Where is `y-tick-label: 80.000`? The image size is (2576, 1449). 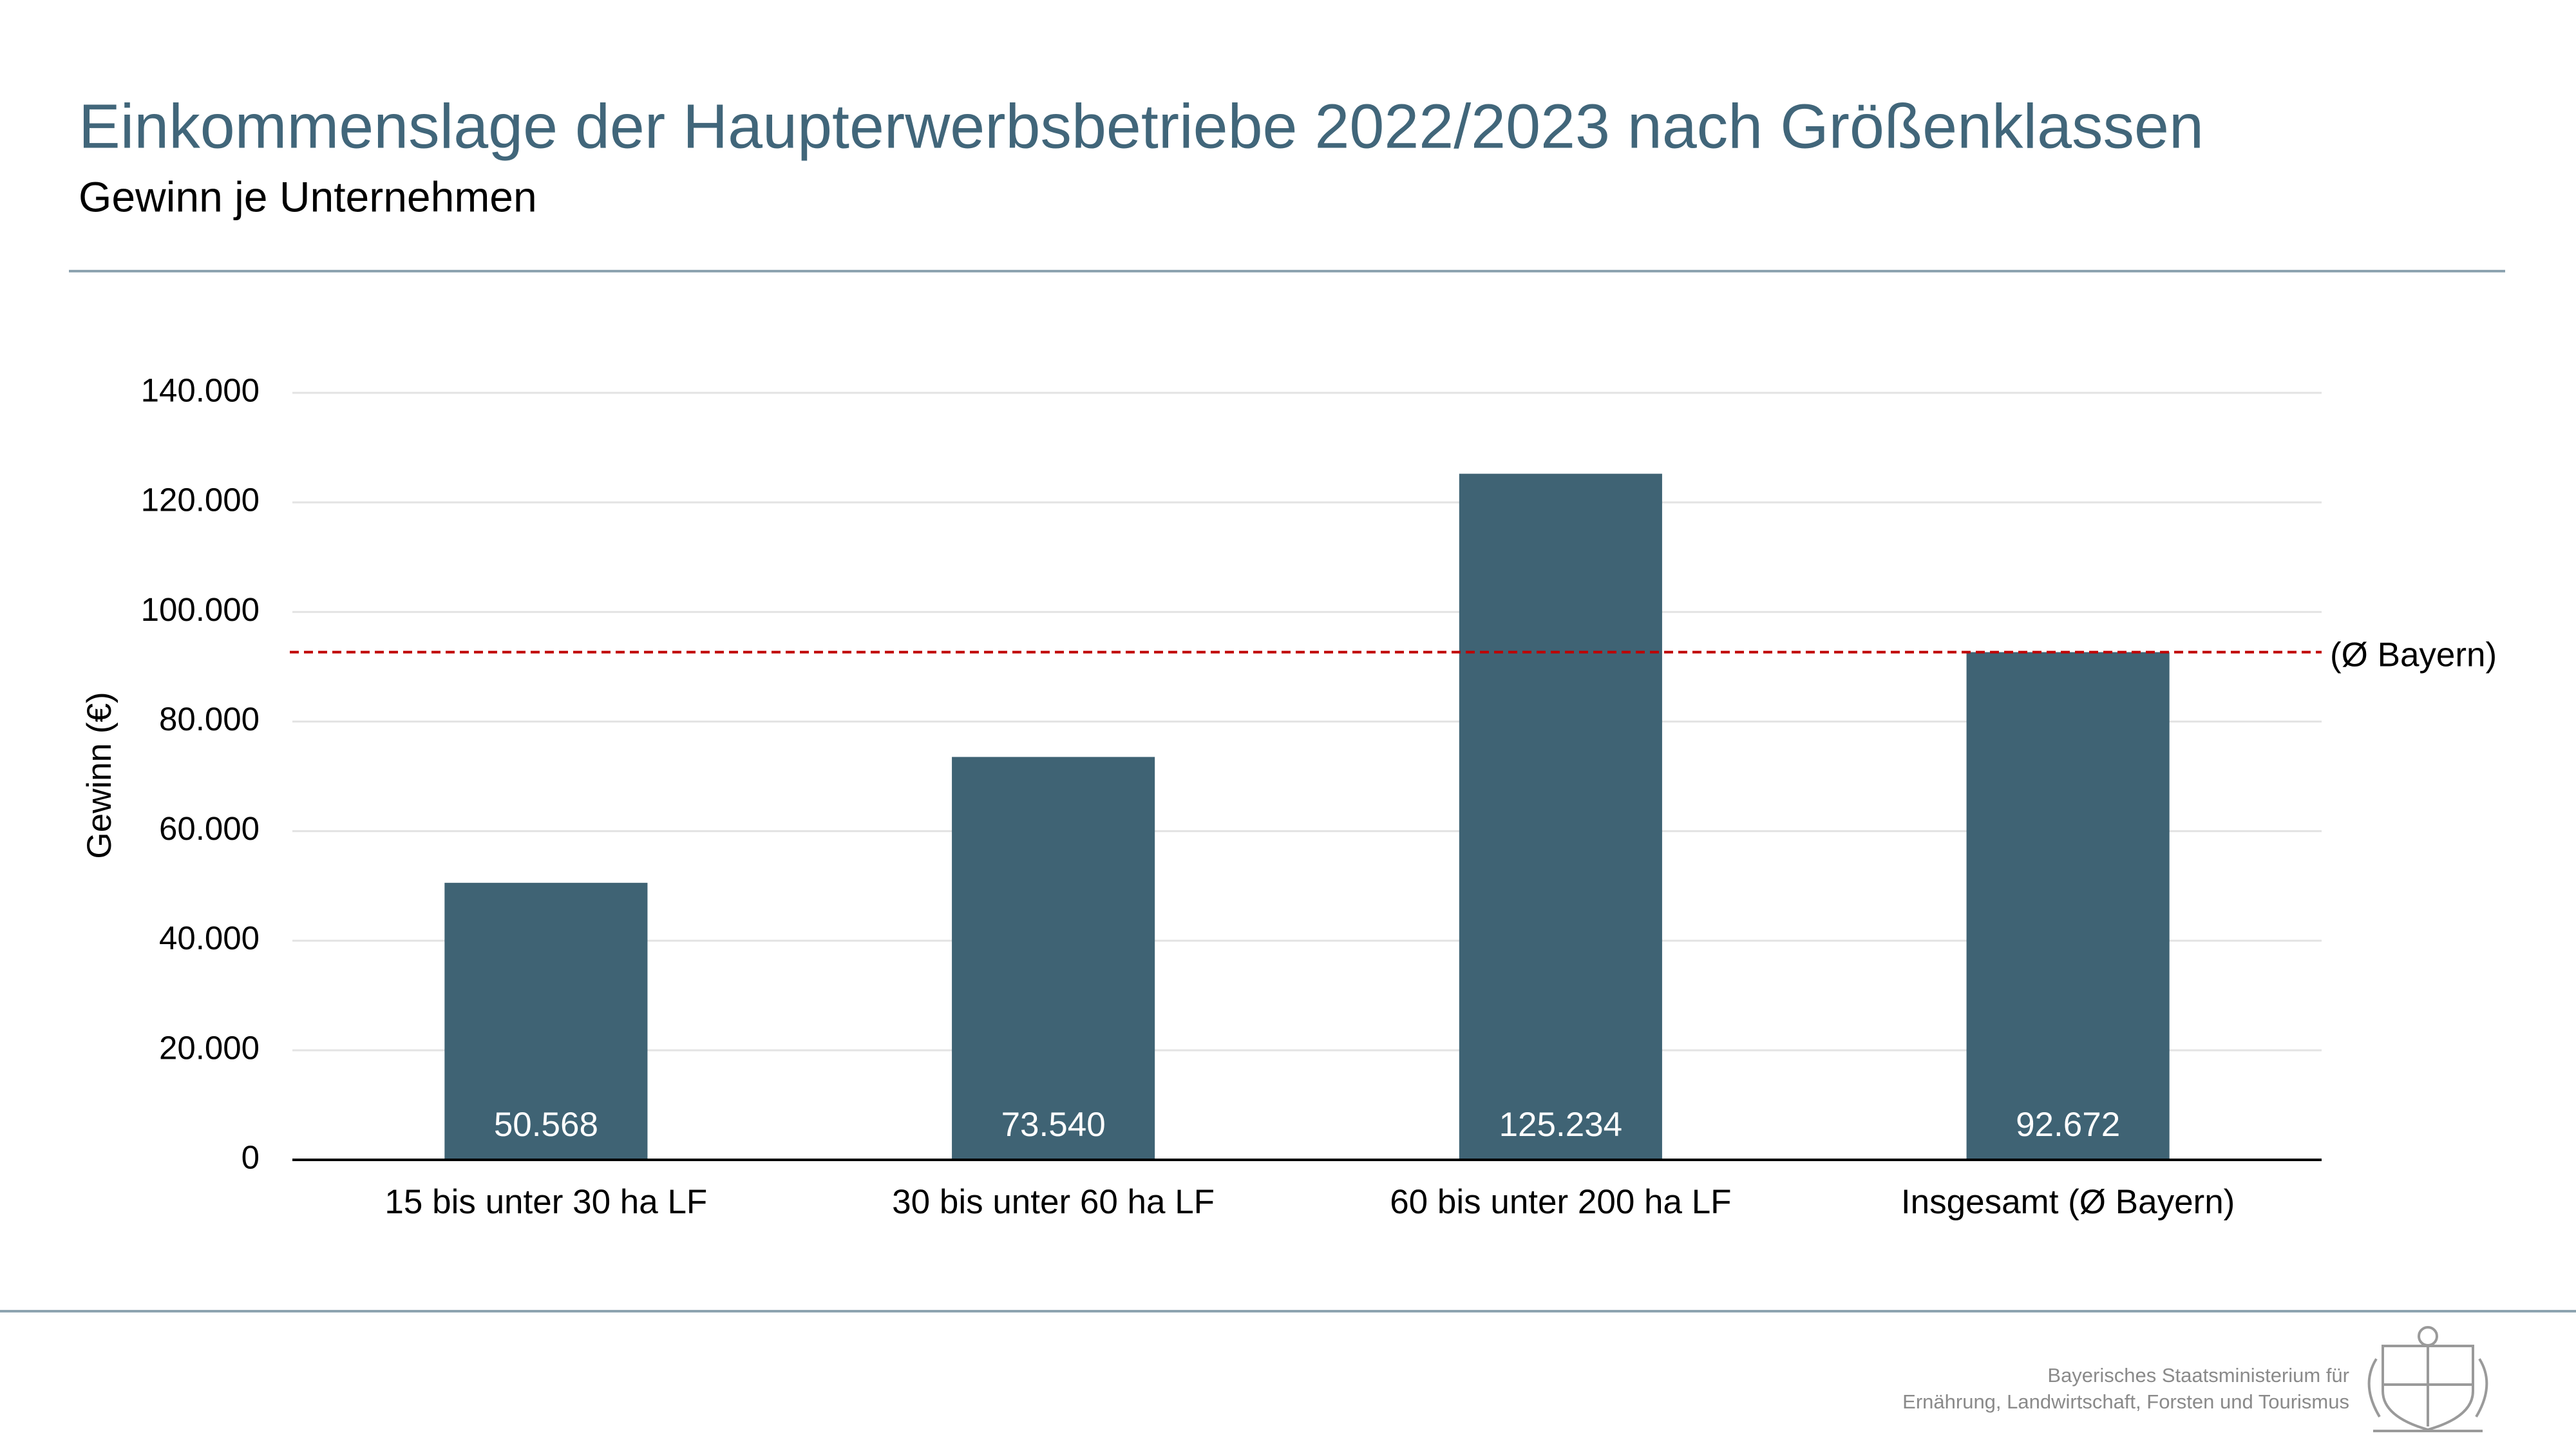 y-tick-label: 80.000 is located at coordinates (209, 719).